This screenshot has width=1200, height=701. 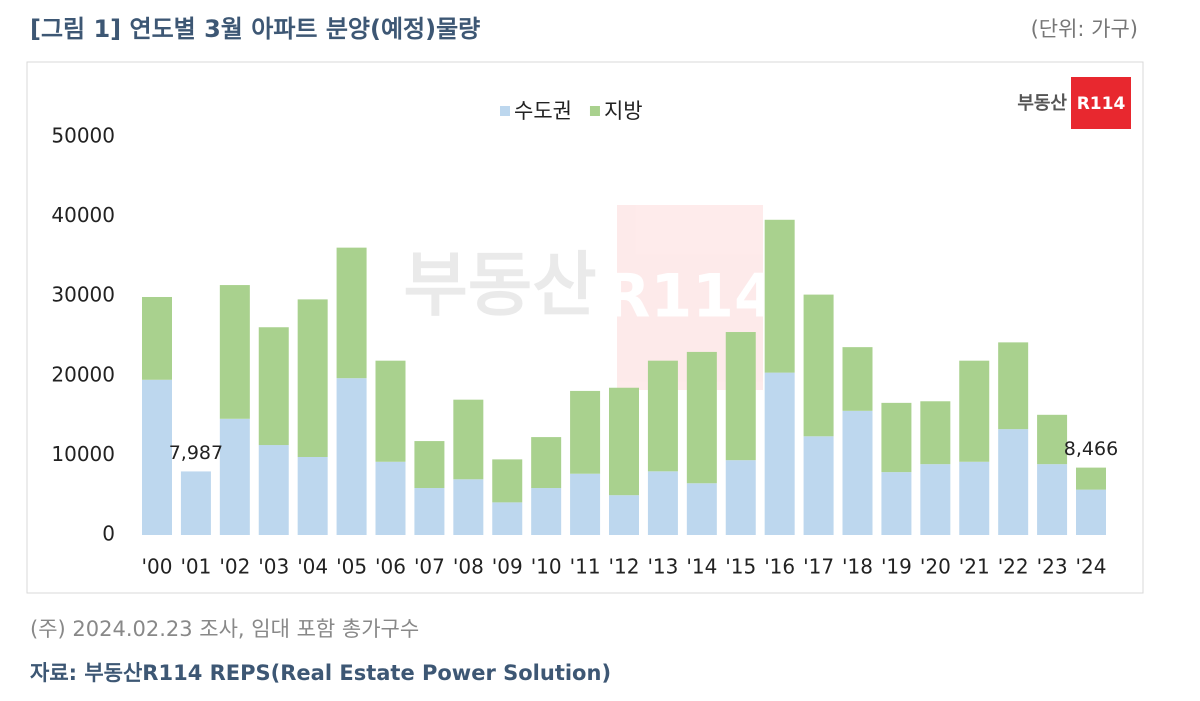 I want to click on unit-label: (단위: 가구), so click(x=1084, y=29).